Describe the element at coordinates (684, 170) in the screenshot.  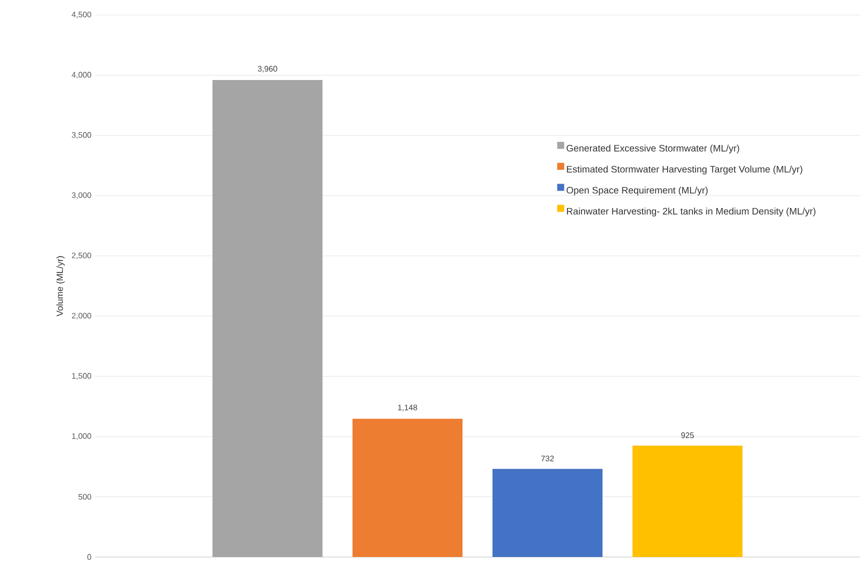
I see `legend-label: Estimated Stormwater Harvesting Target Volume (ML/yr)` at that location.